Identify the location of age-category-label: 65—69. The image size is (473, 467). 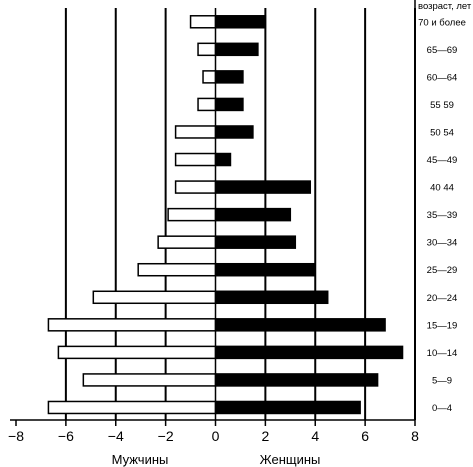
(442, 50).